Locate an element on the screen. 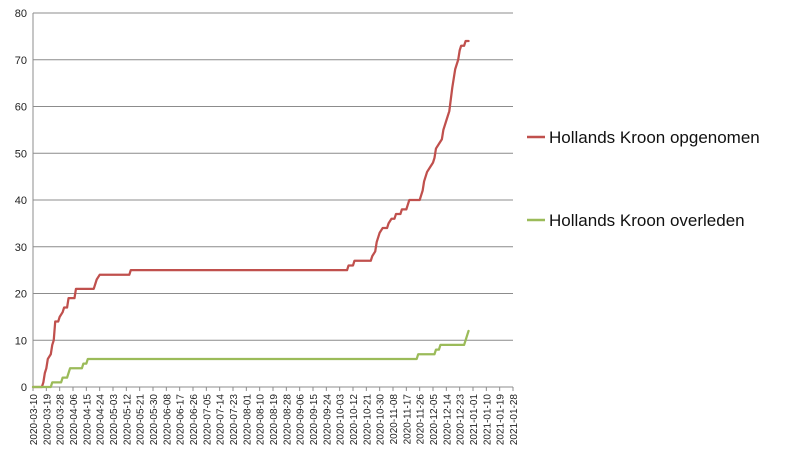 The height and width of the screenshot is (464, 800). x-tick-label: 2020-11-08 is located at coordinates (394, 419).